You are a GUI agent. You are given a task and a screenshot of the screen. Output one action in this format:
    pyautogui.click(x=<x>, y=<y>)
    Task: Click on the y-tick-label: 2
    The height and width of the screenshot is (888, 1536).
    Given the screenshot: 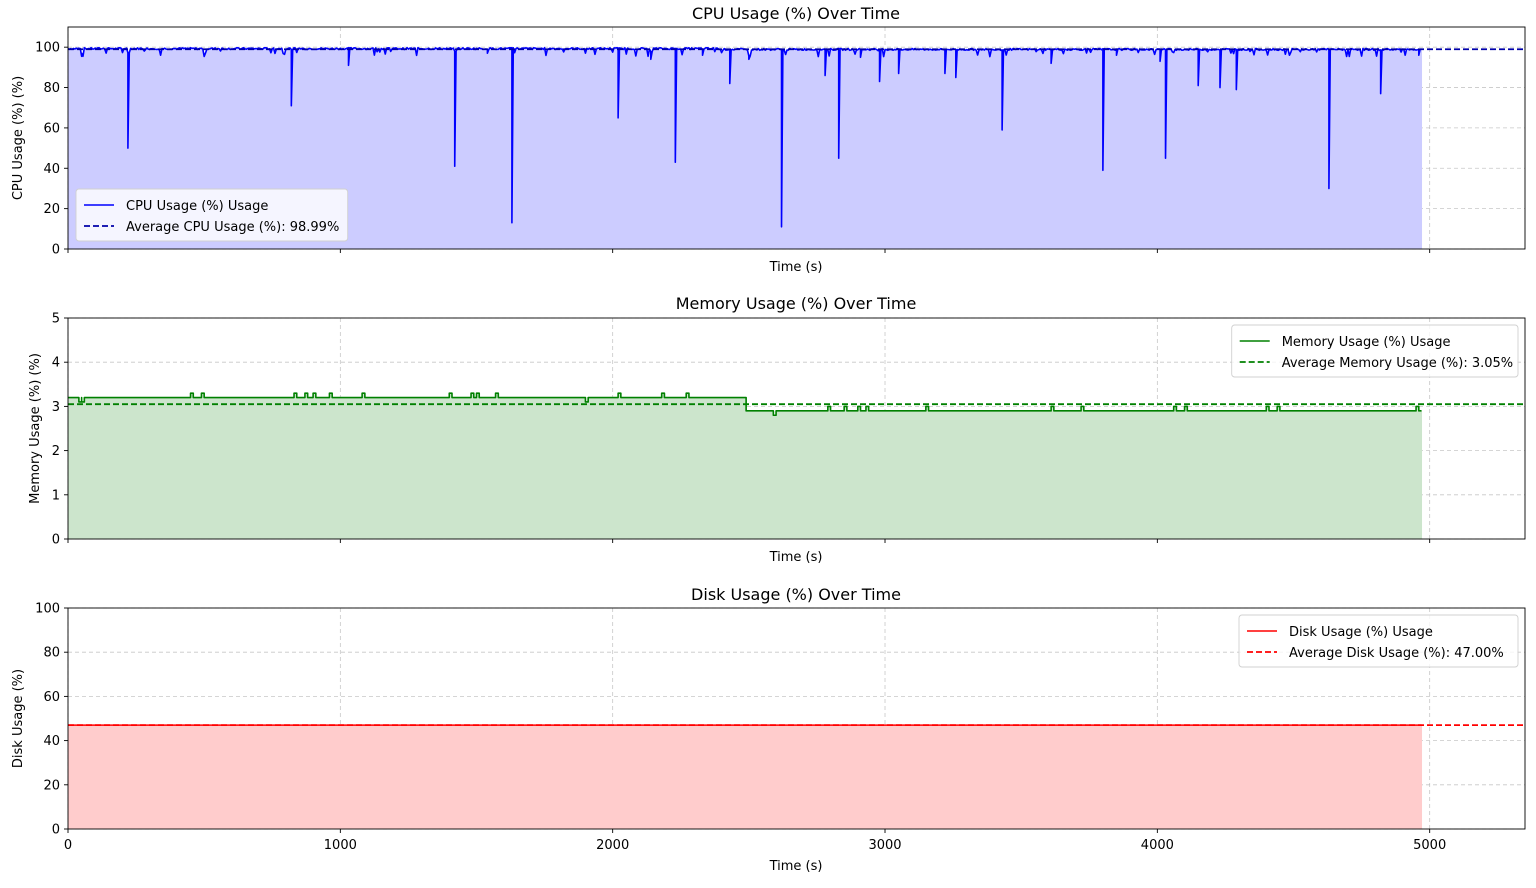 What is the action you would take?
    pyautogui.click(x=56, y=451)
    